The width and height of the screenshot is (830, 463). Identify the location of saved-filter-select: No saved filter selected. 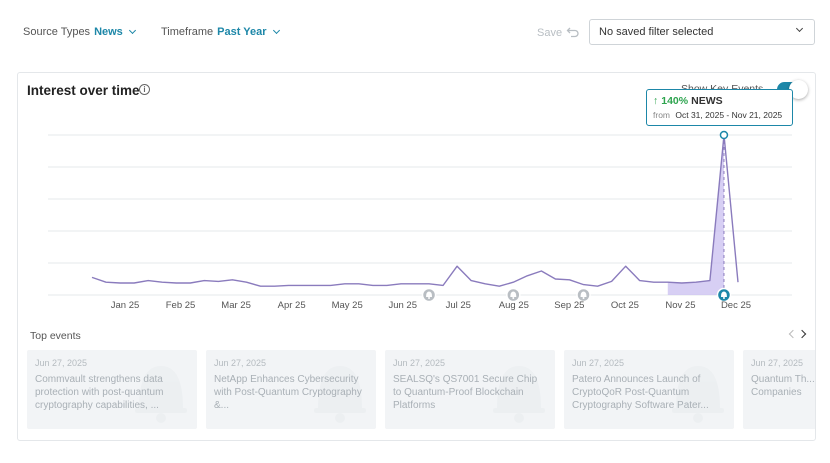
(702, 32).